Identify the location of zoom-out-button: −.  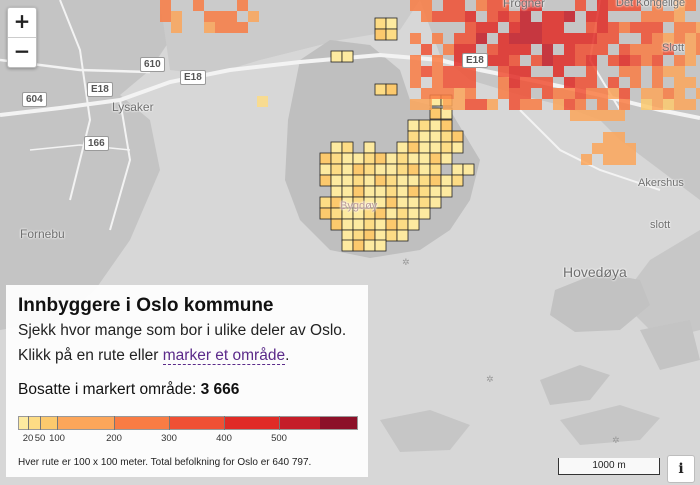
(22, 52).